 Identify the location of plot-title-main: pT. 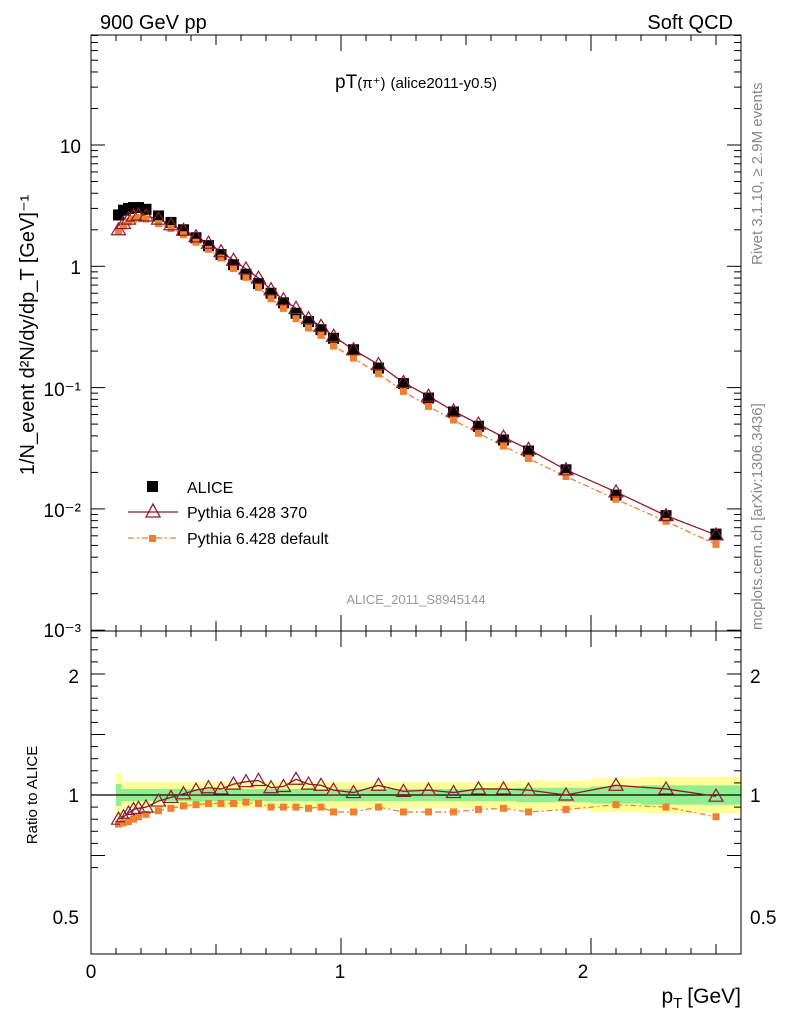
(346, 82).